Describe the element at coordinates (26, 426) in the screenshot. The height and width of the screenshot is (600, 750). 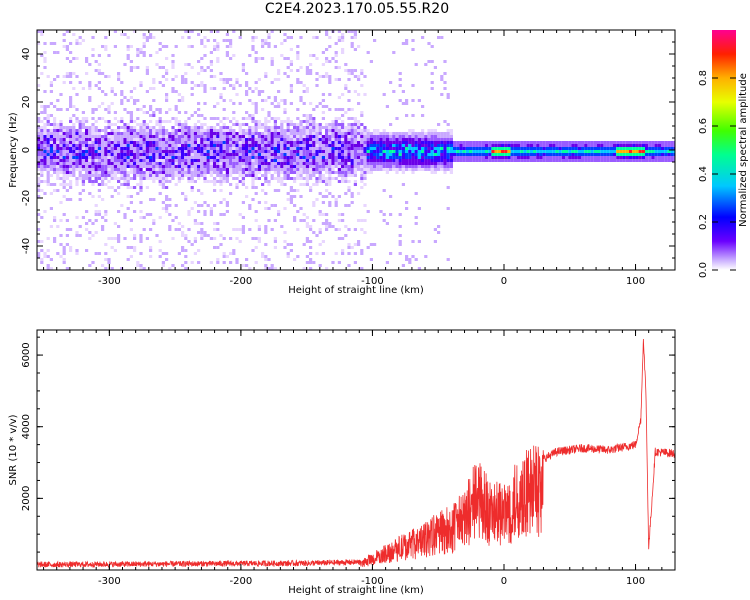
I see `snr-ytick-label: 4000` at that location.